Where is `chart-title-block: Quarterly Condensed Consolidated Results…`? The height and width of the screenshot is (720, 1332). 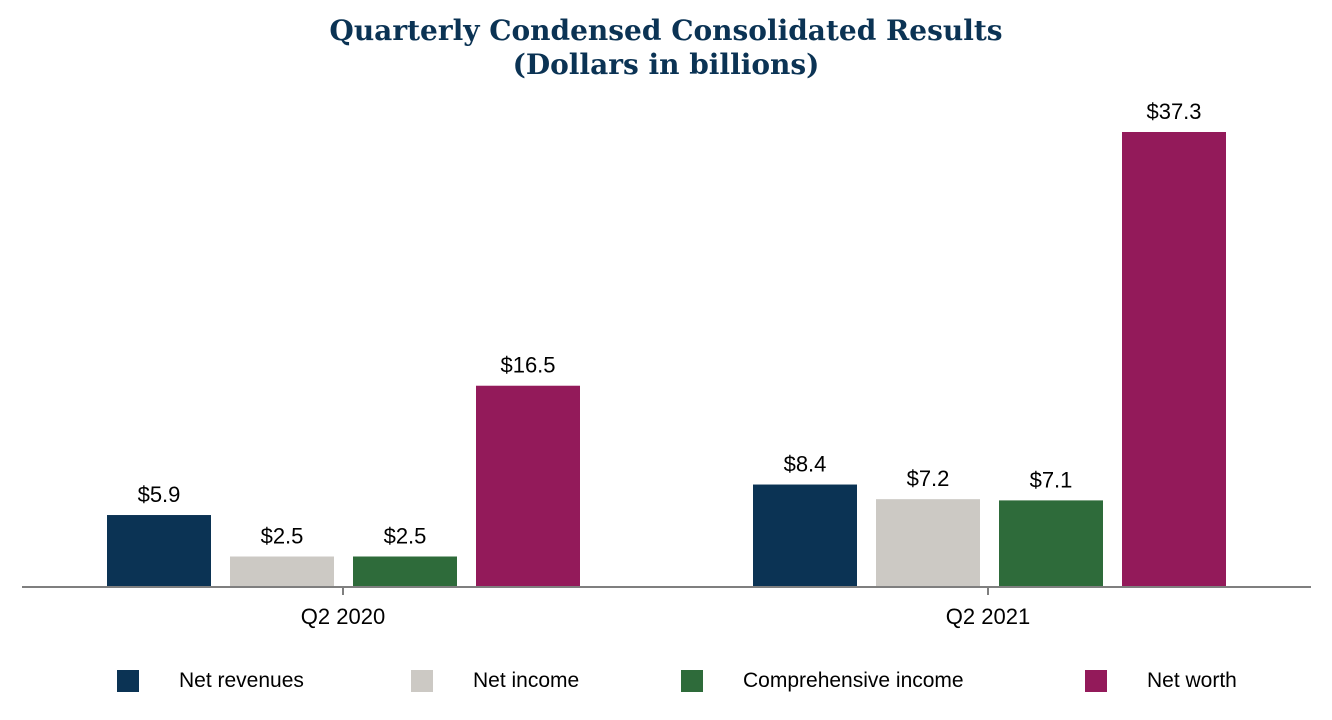
chart-title-block: Quarterly Condensed Consolidated Results… is located at coordinates (666, 48).